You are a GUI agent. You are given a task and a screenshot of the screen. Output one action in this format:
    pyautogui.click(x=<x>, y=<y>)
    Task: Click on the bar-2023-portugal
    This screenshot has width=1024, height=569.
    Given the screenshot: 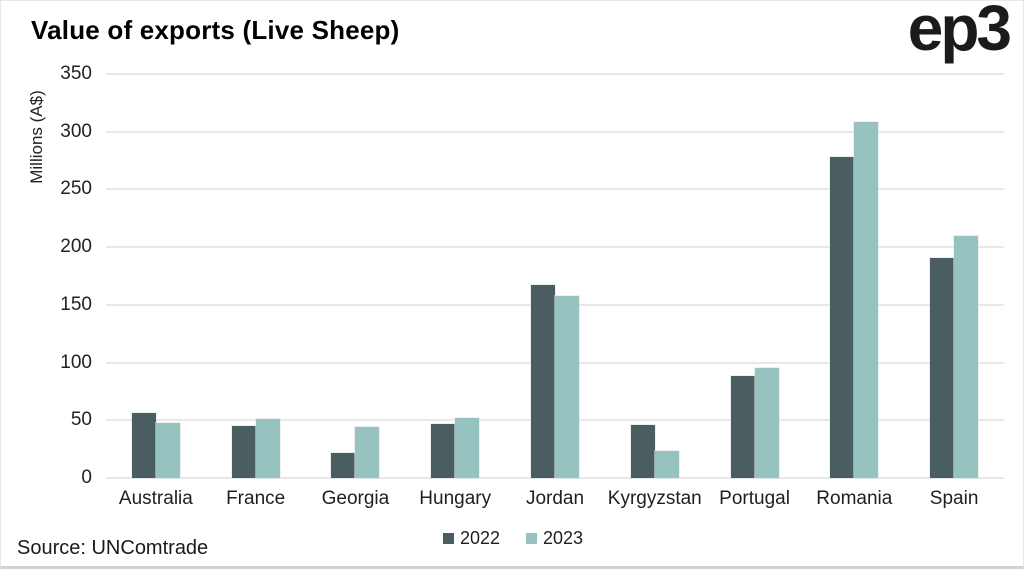 What is the action you would take?
    pyautogui.click(x=766, y=423)
    